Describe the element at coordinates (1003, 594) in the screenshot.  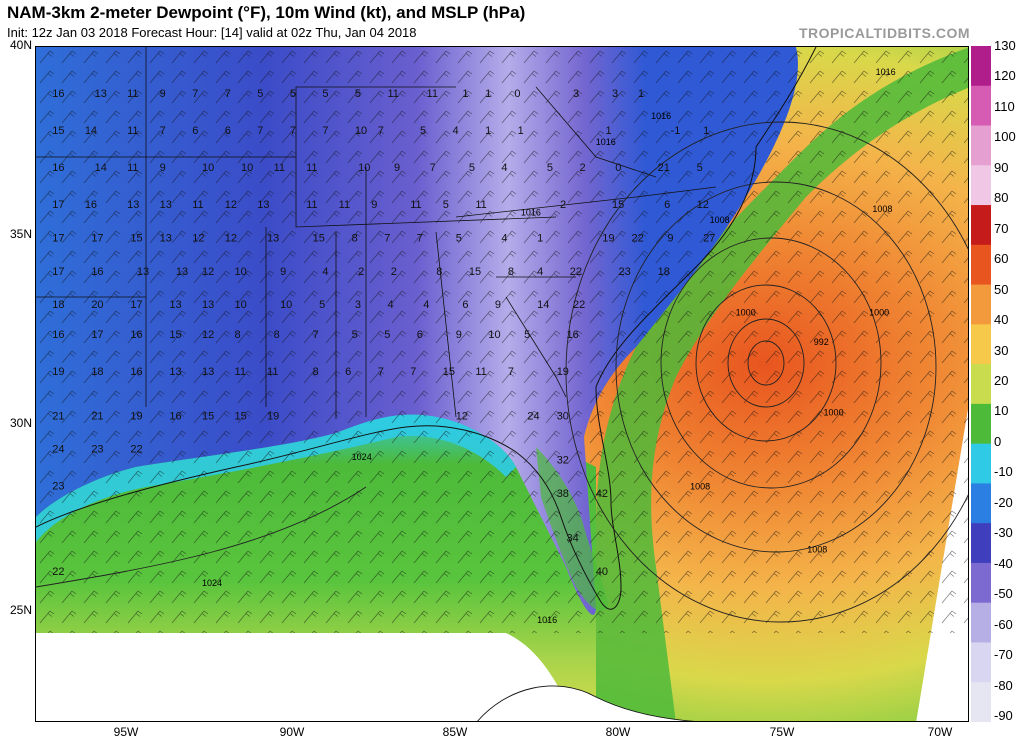
I see `colorbar-tick-label: -50` at that location.